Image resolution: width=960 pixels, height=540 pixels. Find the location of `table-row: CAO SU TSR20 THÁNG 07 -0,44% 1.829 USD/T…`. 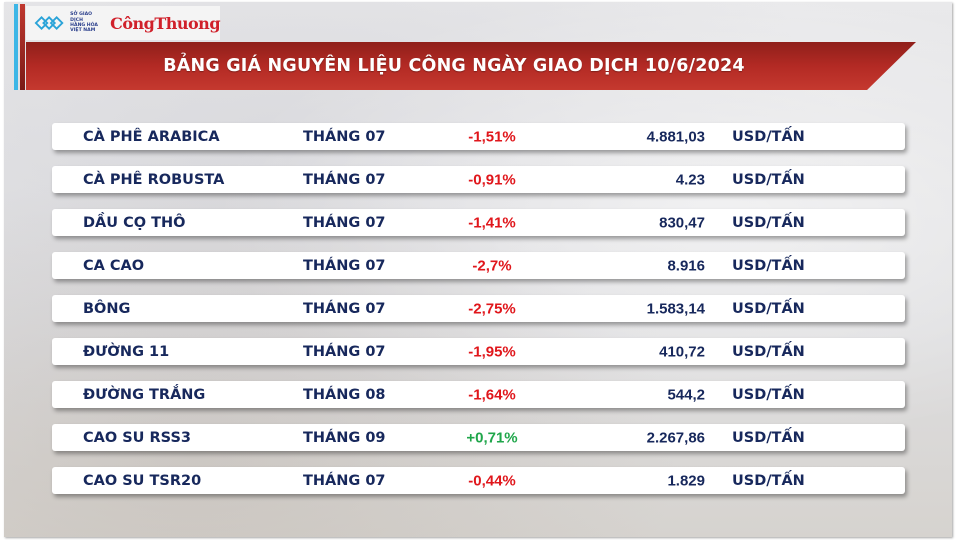

table-row: CAO SU TSR20 THÁNG 07 -0,44% 1.829 USD/T… is located at coordinates (478, 480).